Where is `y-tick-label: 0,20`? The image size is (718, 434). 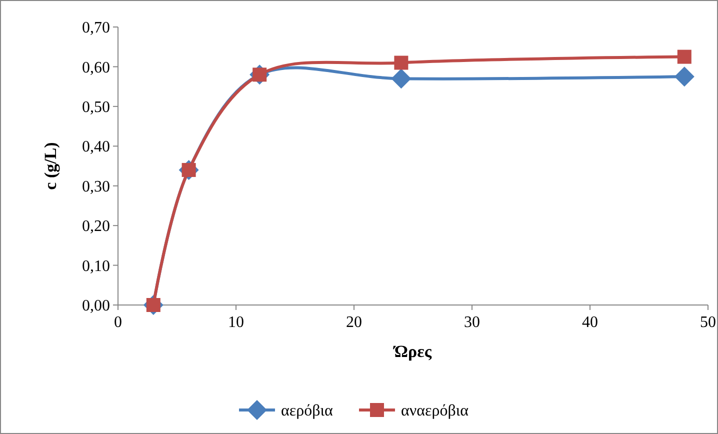 y-tick-label: 0,20 is located at coordinates (96, 227).